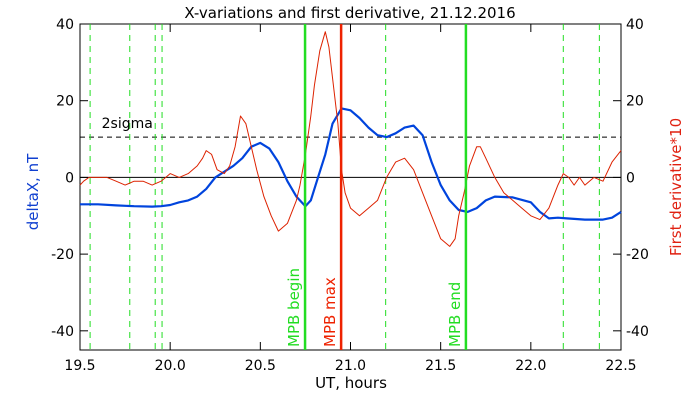 Image resolution: width=700 pixels, height=400 pixels. Describe the element at coordinates (351, 383) in the screenshot. I see `x-axis-label: UT, hours` at that location.